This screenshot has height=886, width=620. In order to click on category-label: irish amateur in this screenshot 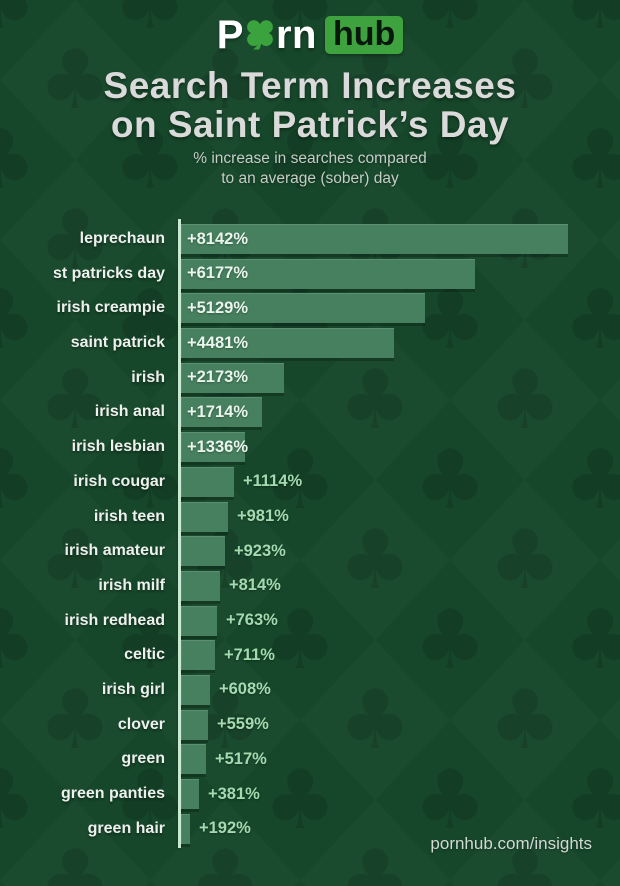, I will do `click(114, 551)`.